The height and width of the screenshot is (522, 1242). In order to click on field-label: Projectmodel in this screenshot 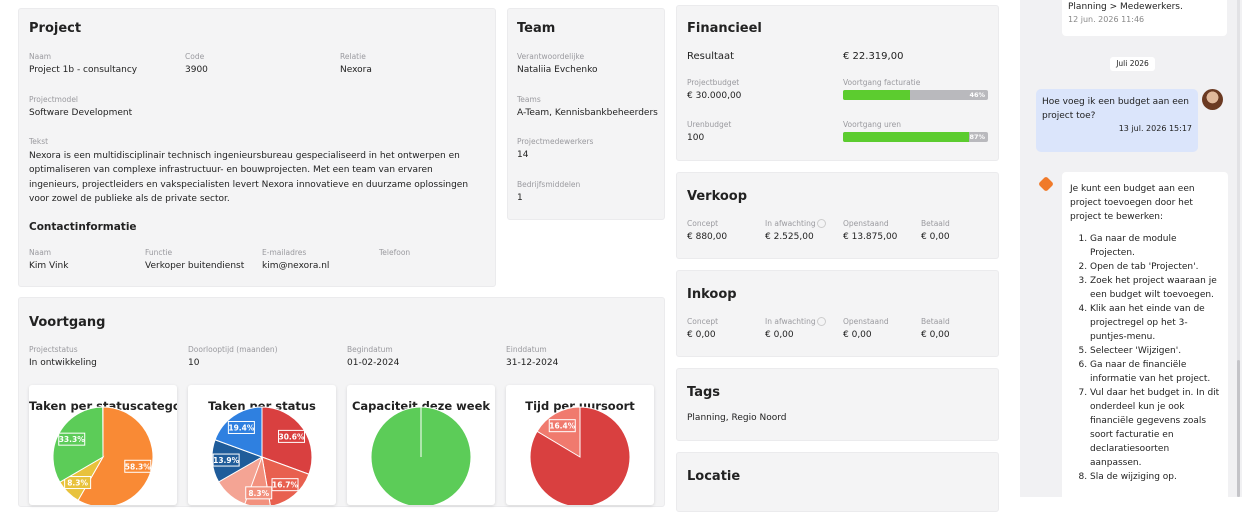, I will do `click(54, 99)`.